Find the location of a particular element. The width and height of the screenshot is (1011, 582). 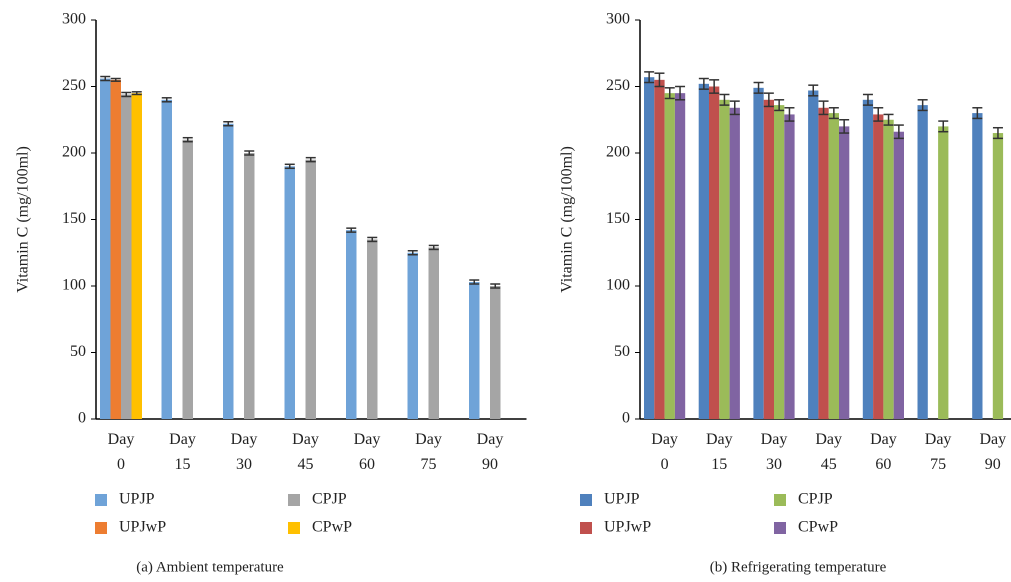

caption: (a) Ambient temperature is located at coordinates (210, 567).